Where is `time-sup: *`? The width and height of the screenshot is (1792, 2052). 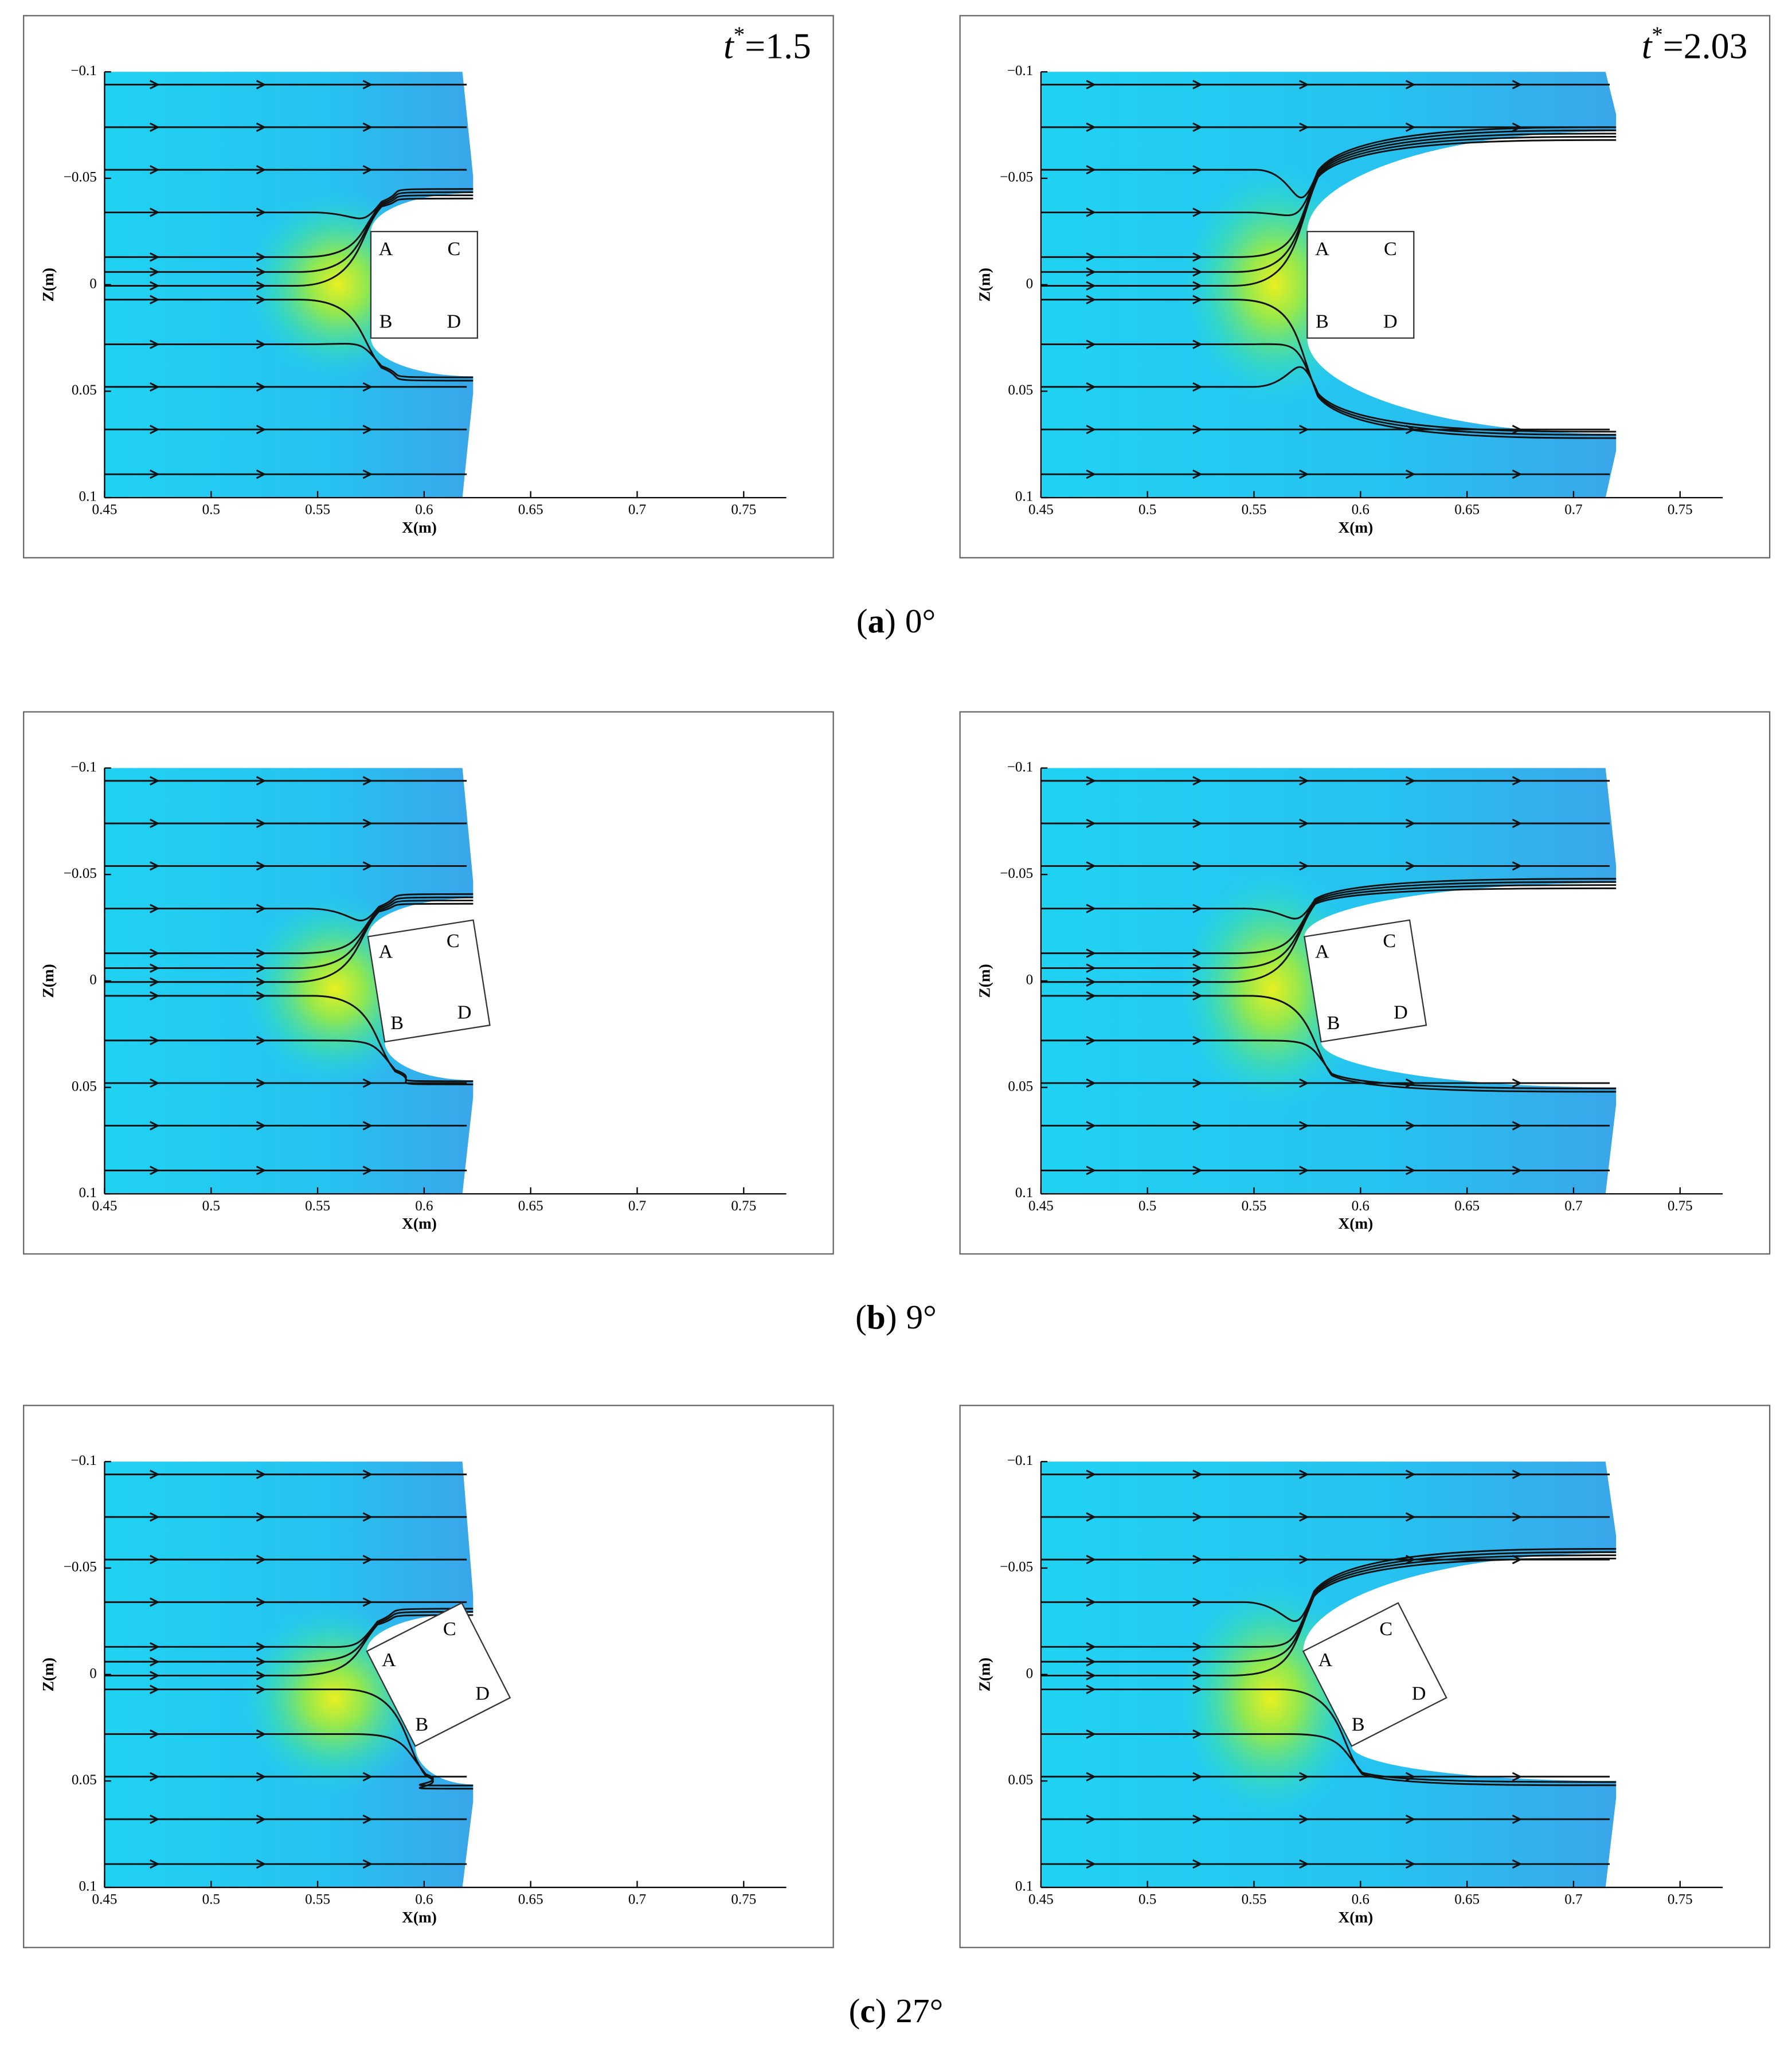
time-sup: * is located at coordinates (1657, 34).